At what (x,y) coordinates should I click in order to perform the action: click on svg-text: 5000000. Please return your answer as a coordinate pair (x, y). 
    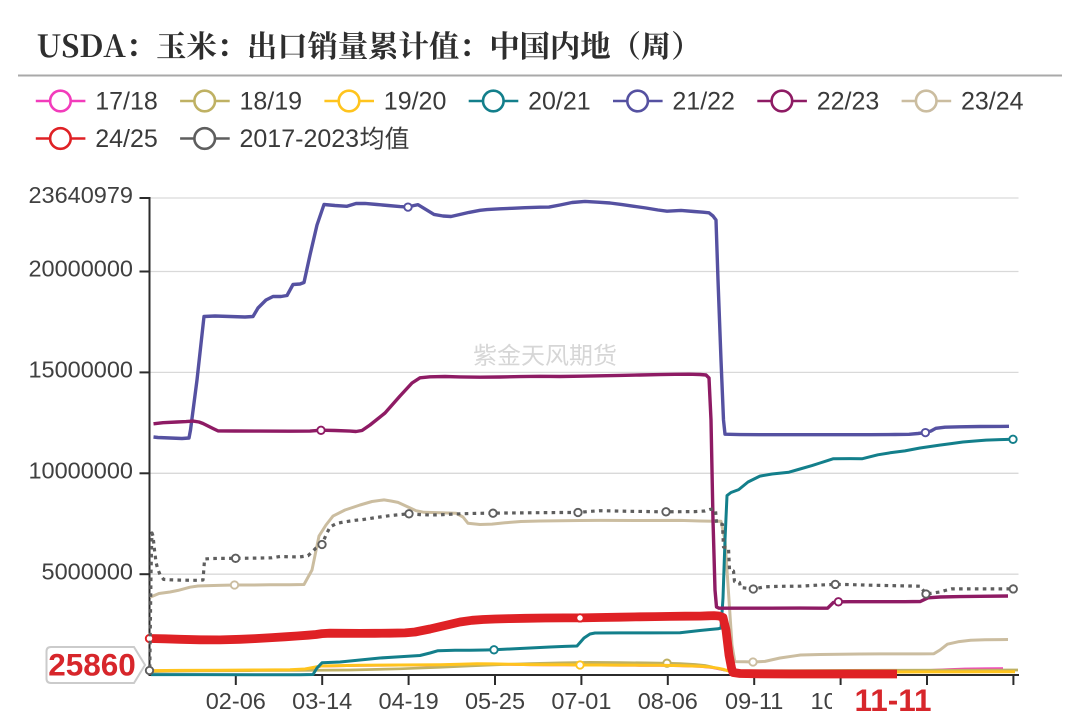
    Looking at the image, I should click on (88, 571).